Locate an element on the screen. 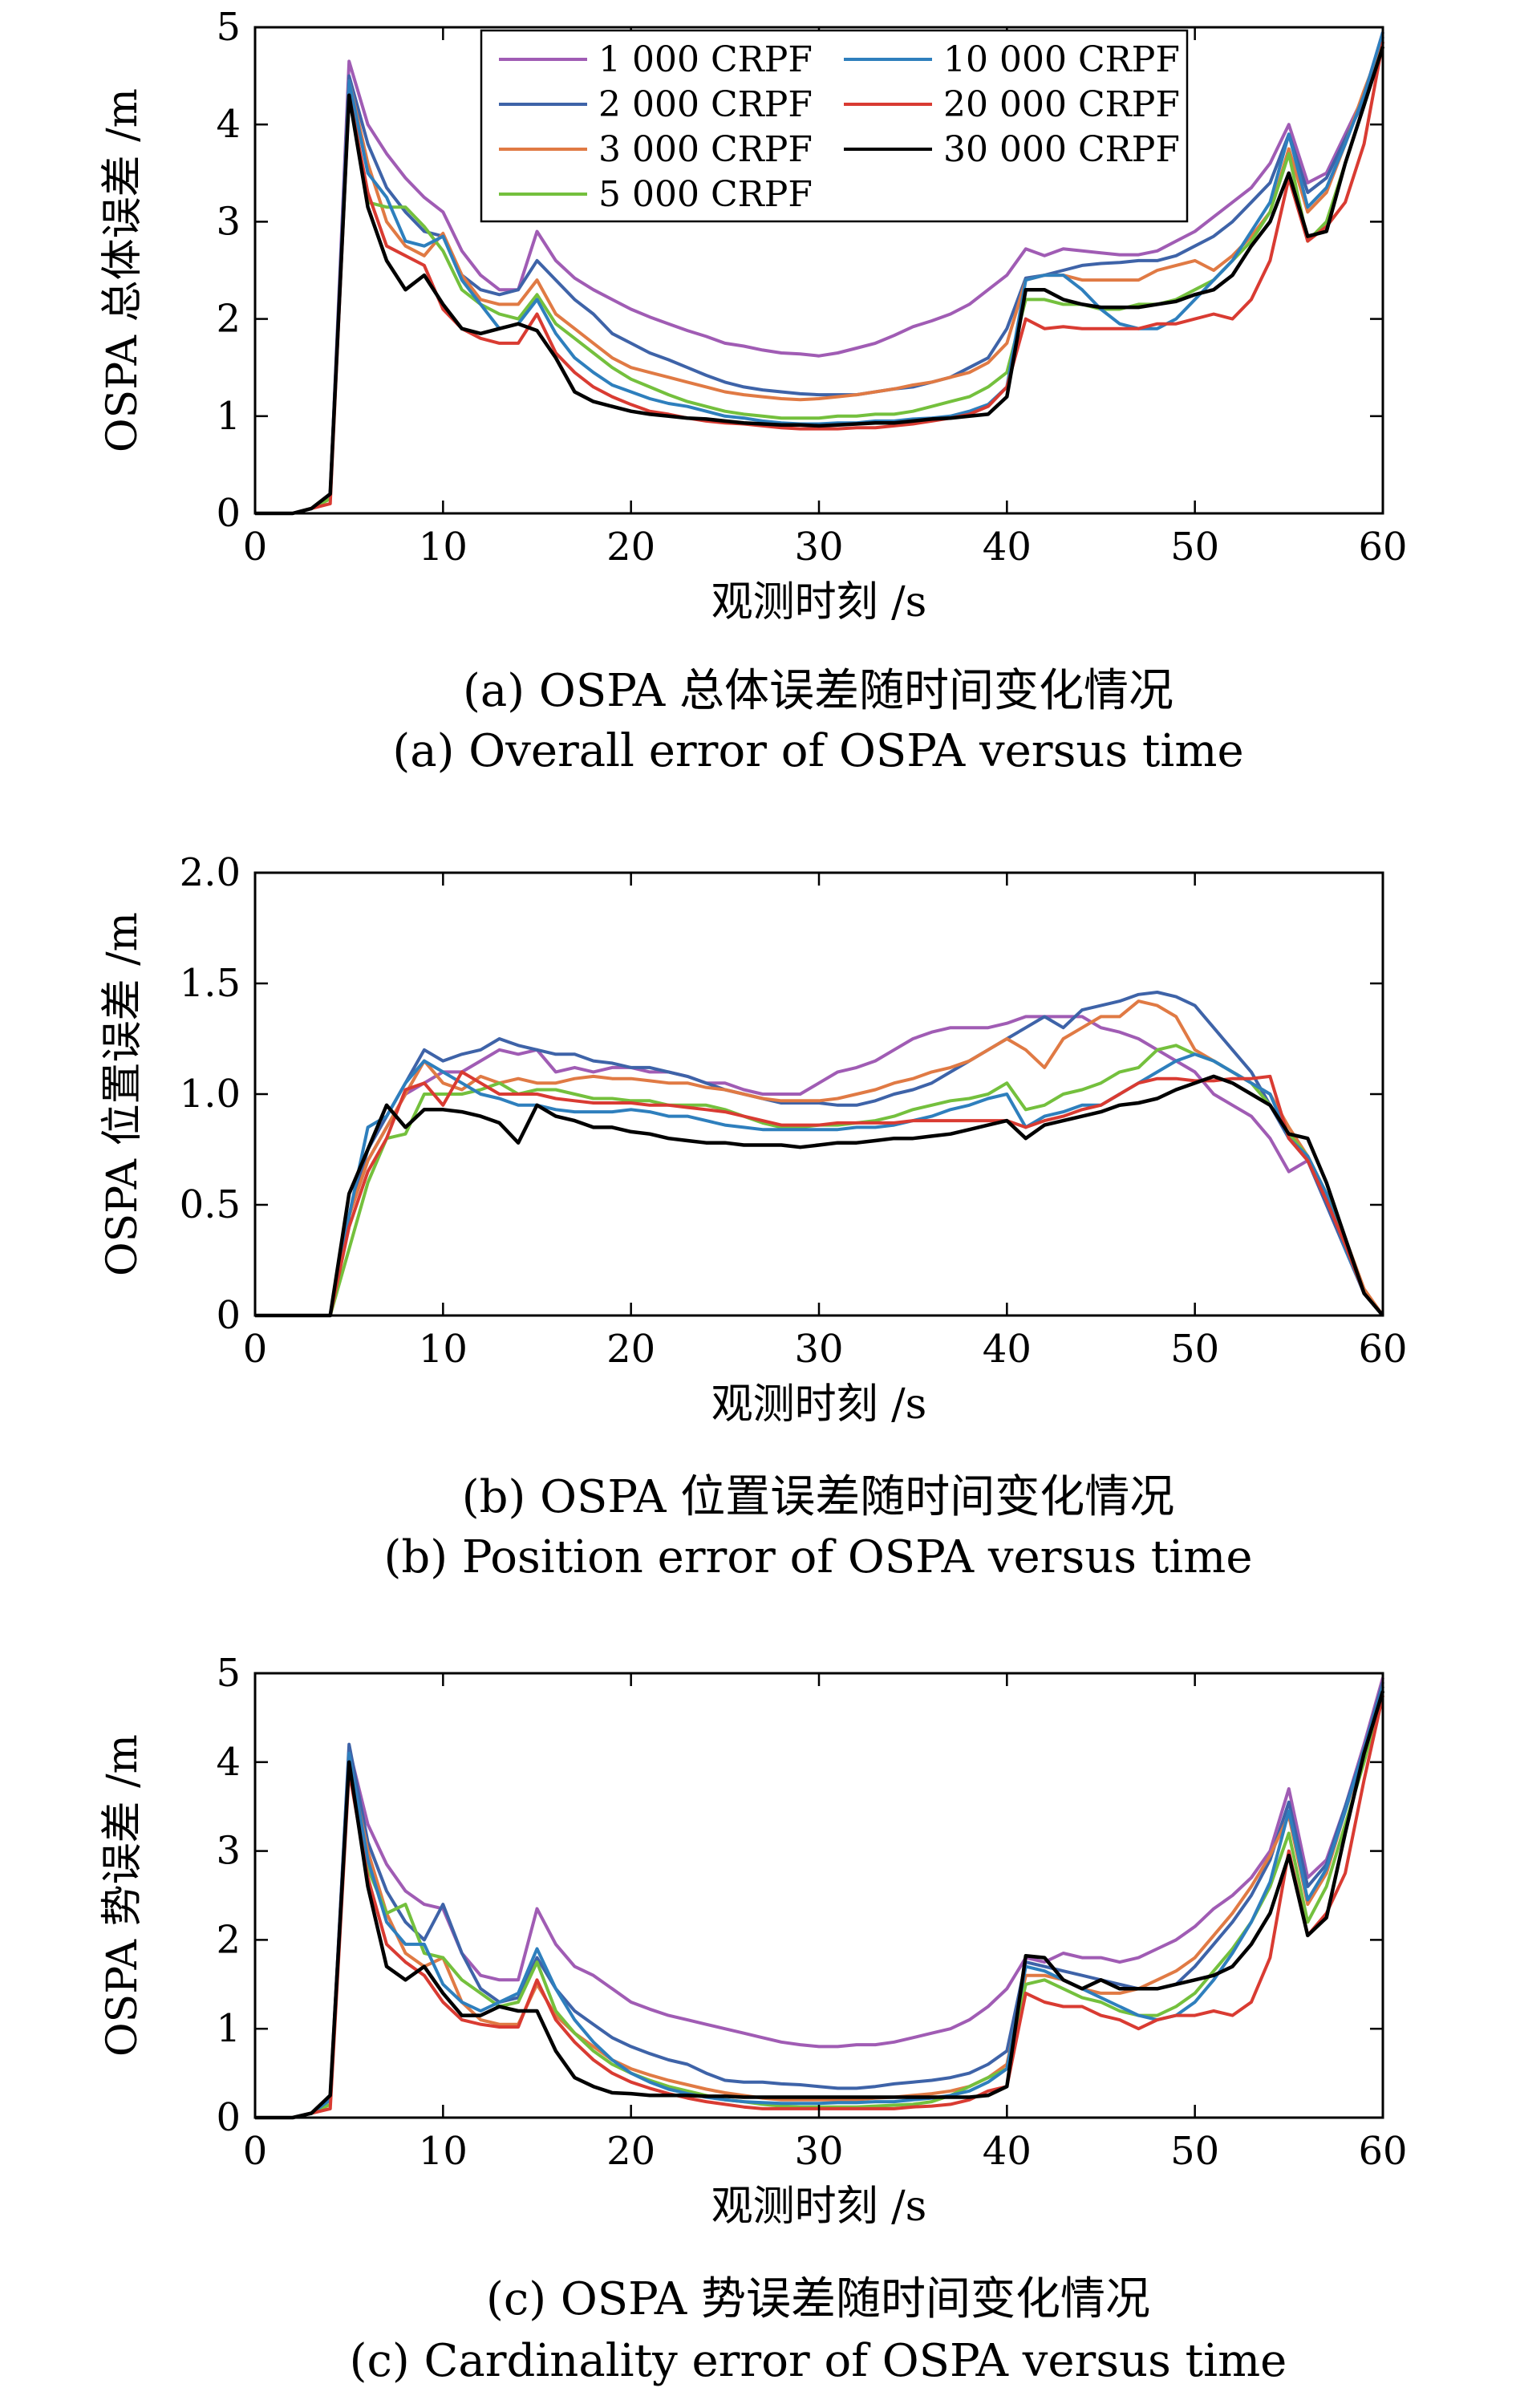  legend-label: 5 000 CRPF is located at coordinates (705, 194).